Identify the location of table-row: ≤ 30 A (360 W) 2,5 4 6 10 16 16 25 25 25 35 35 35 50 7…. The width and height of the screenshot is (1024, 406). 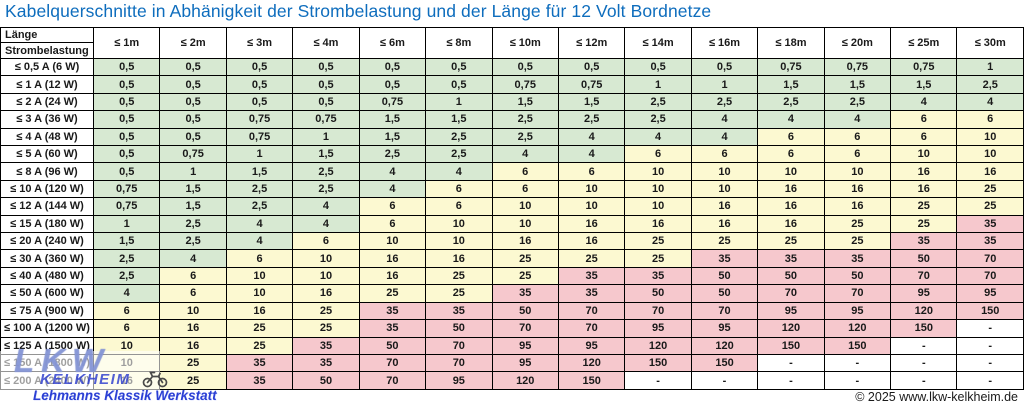
(512, 258).